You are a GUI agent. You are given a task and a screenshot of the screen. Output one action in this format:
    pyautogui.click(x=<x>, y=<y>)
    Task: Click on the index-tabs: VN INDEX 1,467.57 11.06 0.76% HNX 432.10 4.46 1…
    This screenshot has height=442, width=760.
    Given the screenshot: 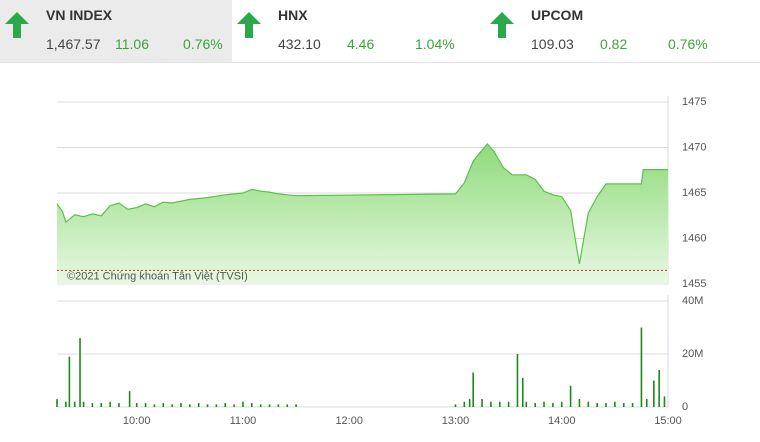 What is the action you would take?
    pyautogui.click(x=380, y=31)
    